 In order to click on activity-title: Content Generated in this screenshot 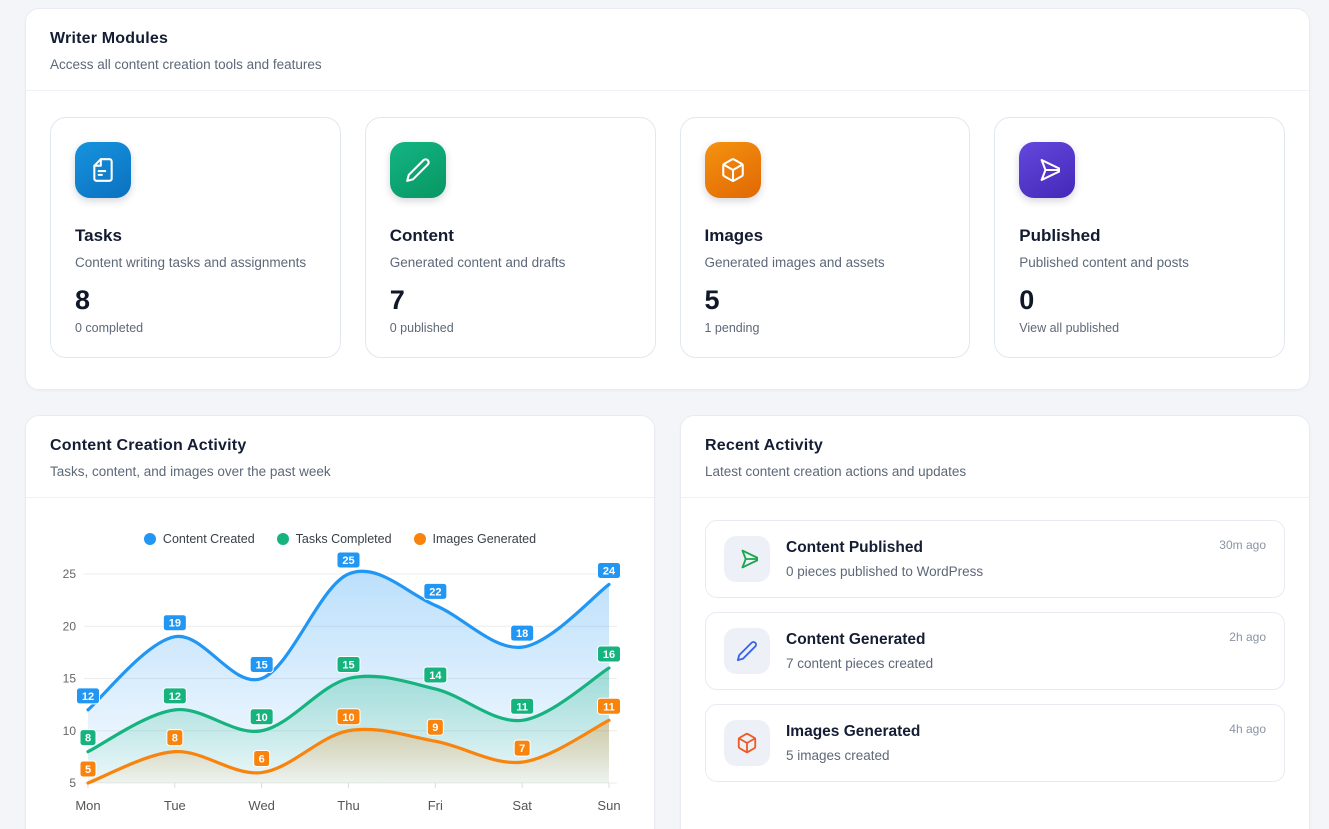, I will do `click(856, 639)`.